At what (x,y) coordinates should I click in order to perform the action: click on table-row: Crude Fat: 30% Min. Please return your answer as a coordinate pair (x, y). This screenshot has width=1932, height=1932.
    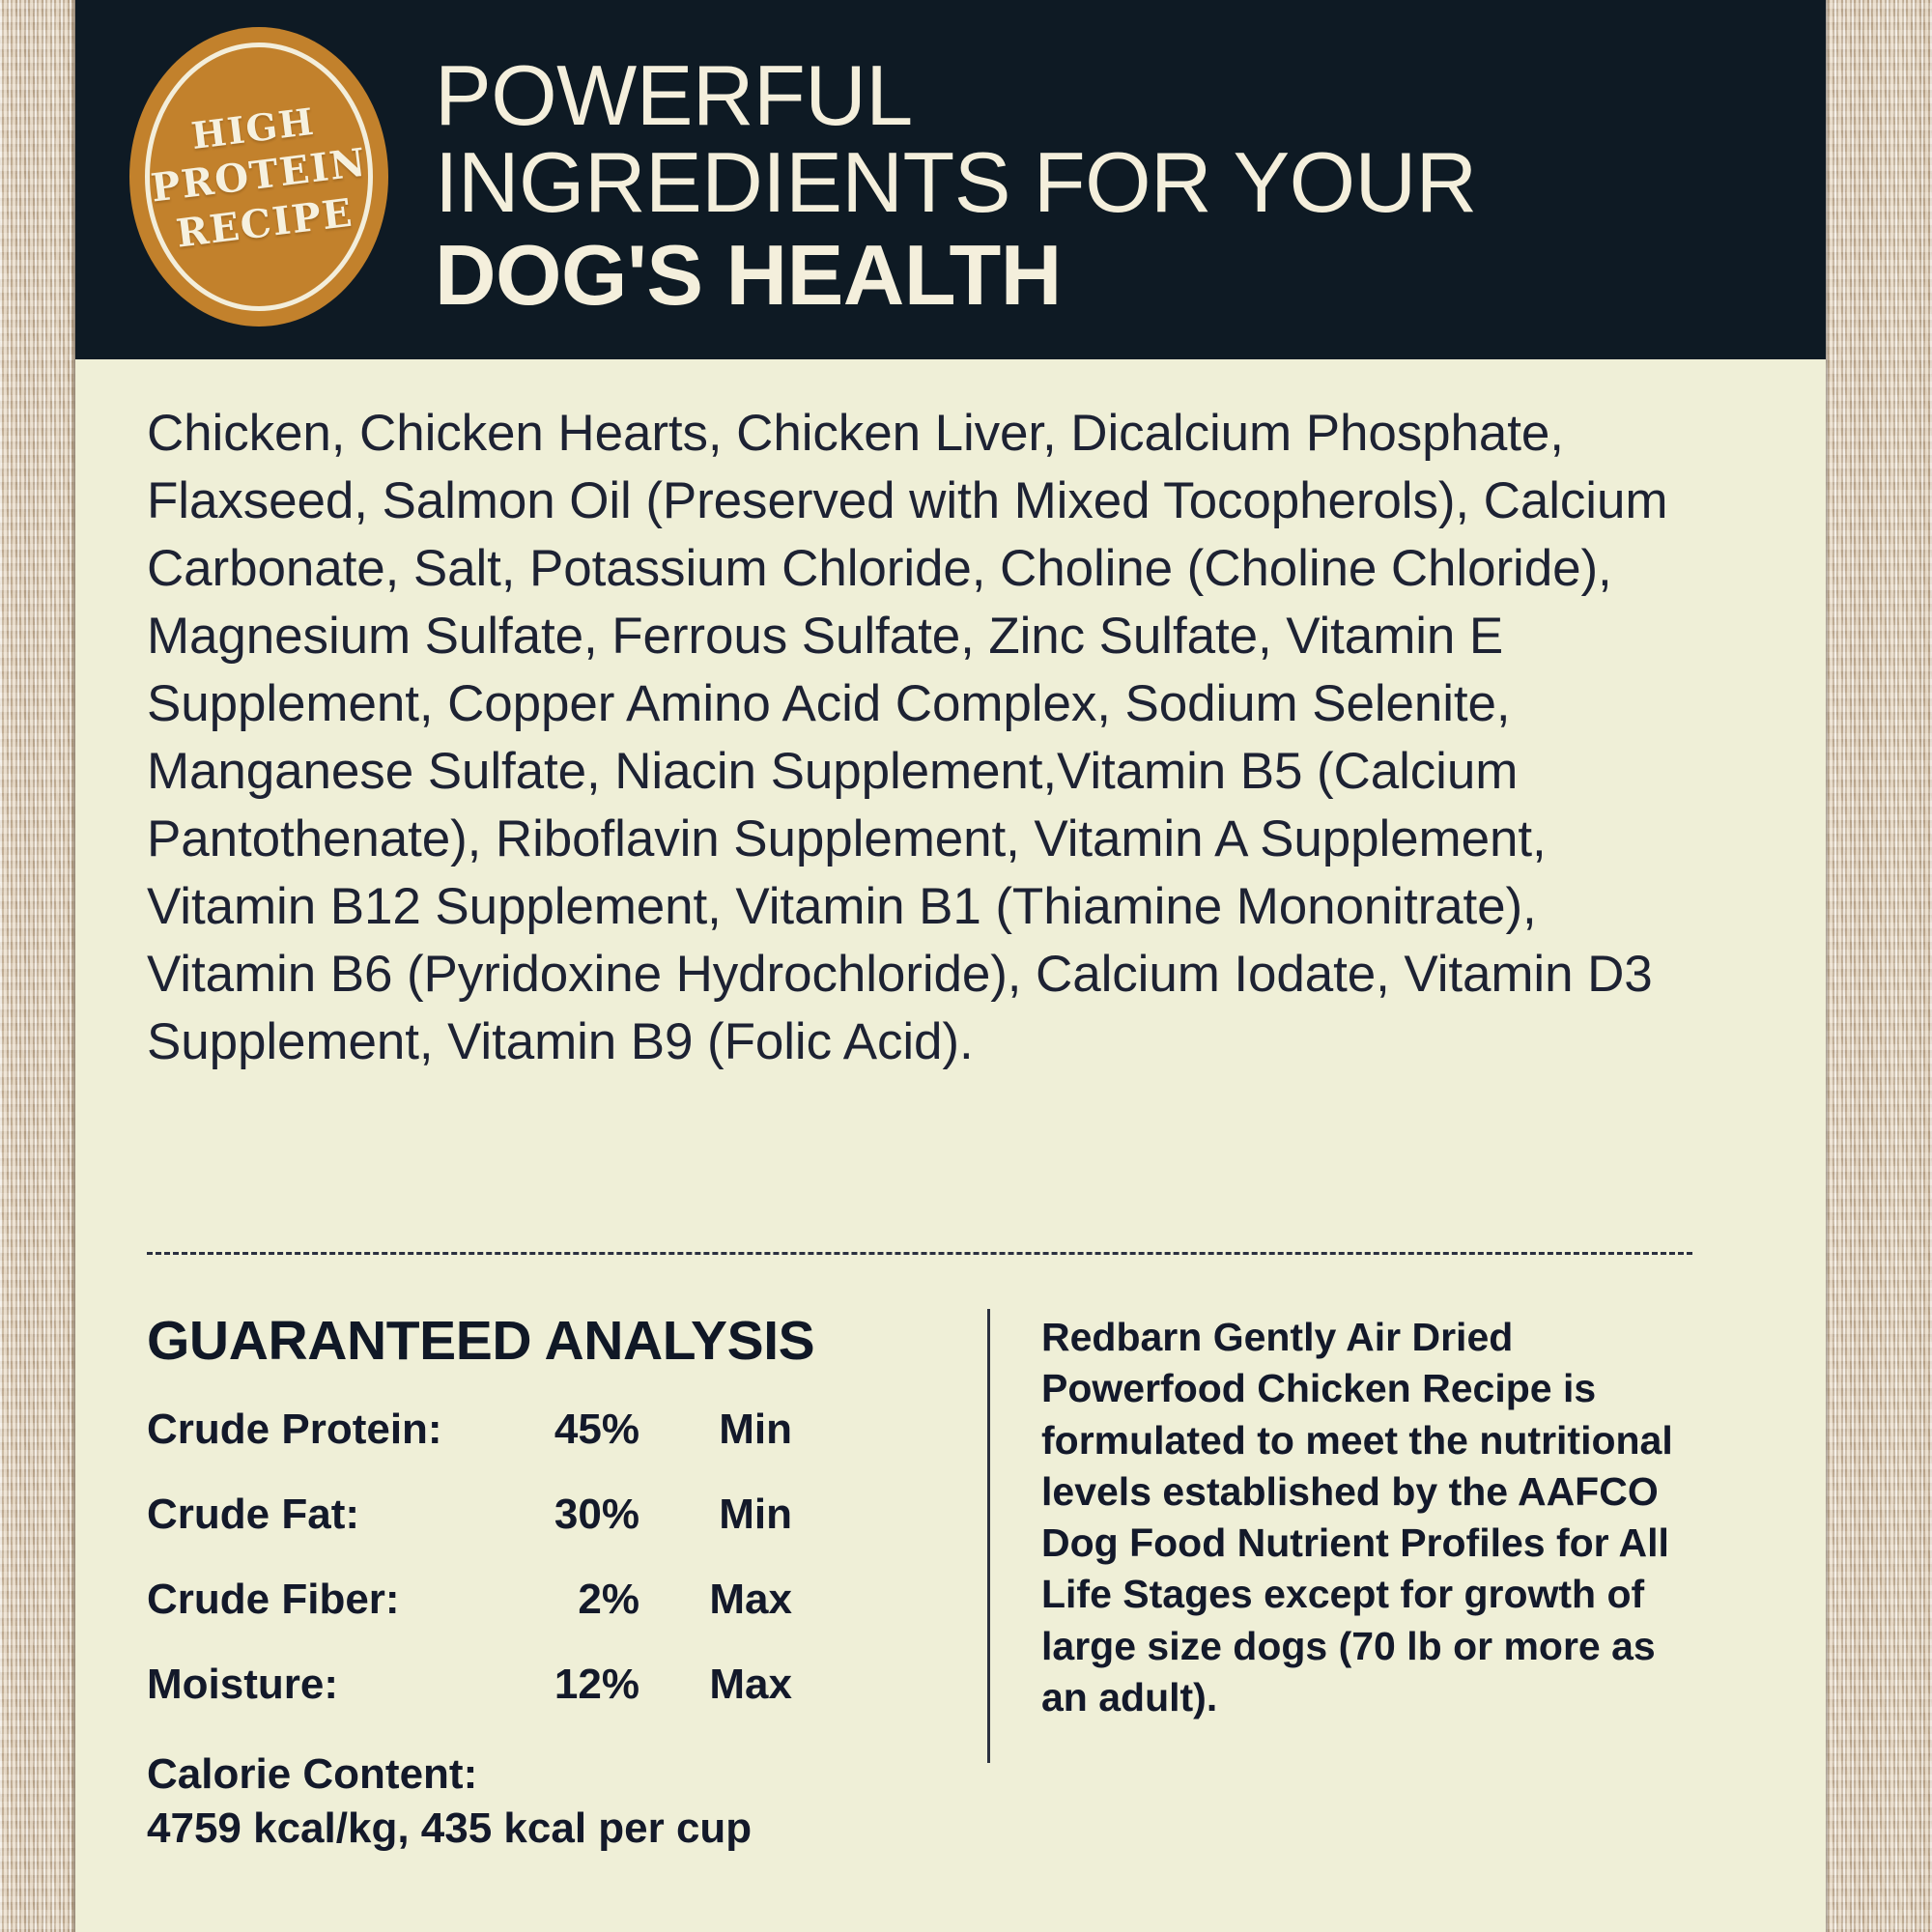
    Looking at the image, I should click on (469, 1533).